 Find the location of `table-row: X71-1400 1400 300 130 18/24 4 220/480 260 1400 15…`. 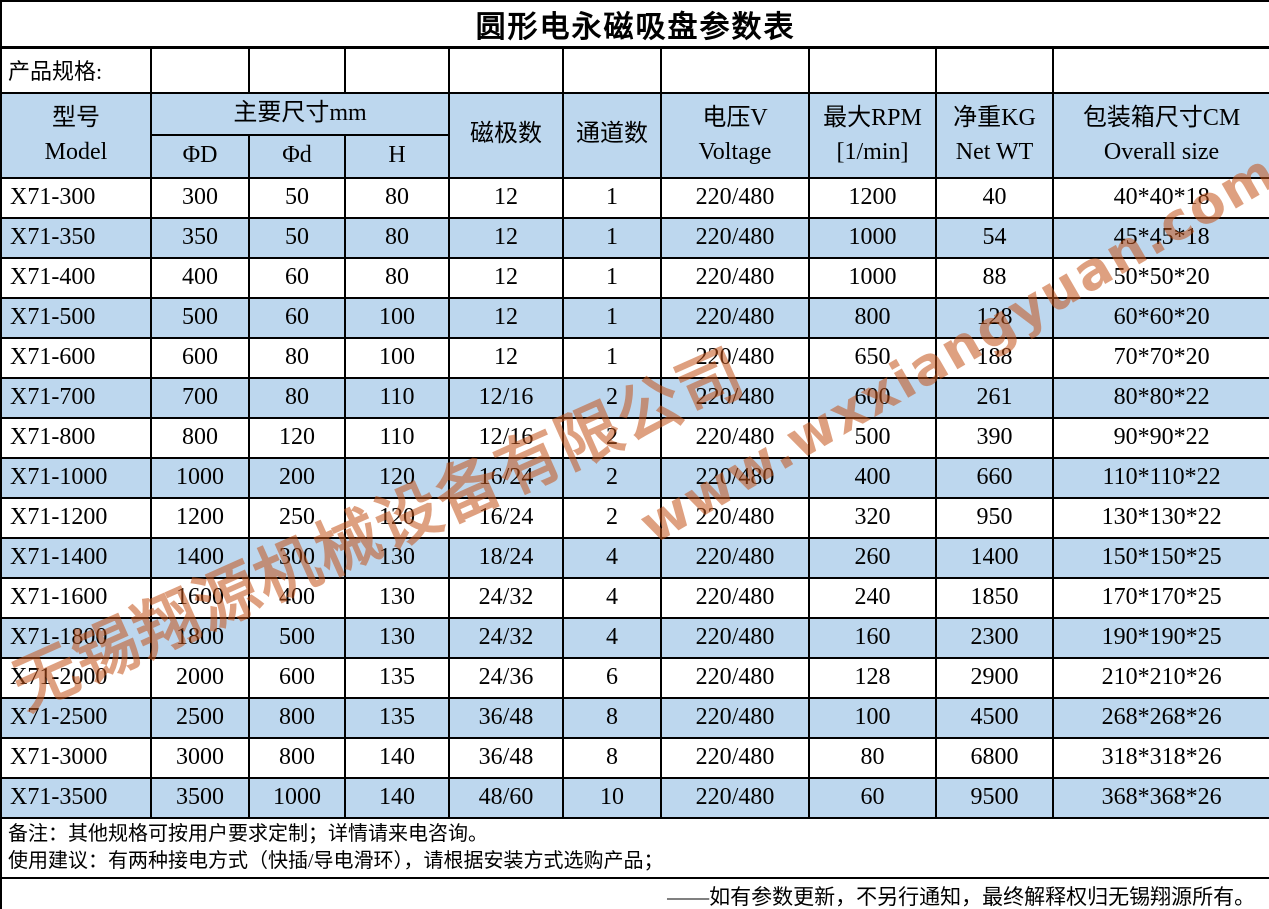

table-row: X71-1400 1400 300 130 18/24 4 220/480 260 1400 15… is located at coordinates (634, 557).